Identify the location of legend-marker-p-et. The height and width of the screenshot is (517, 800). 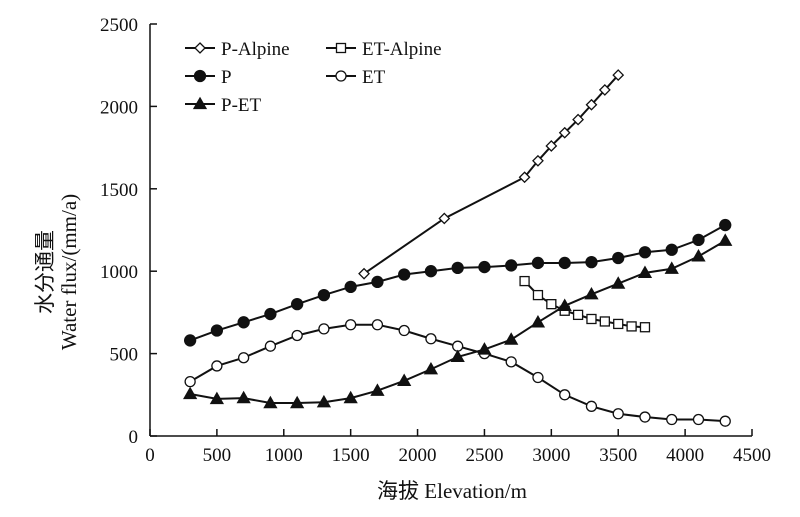
(200, 103).